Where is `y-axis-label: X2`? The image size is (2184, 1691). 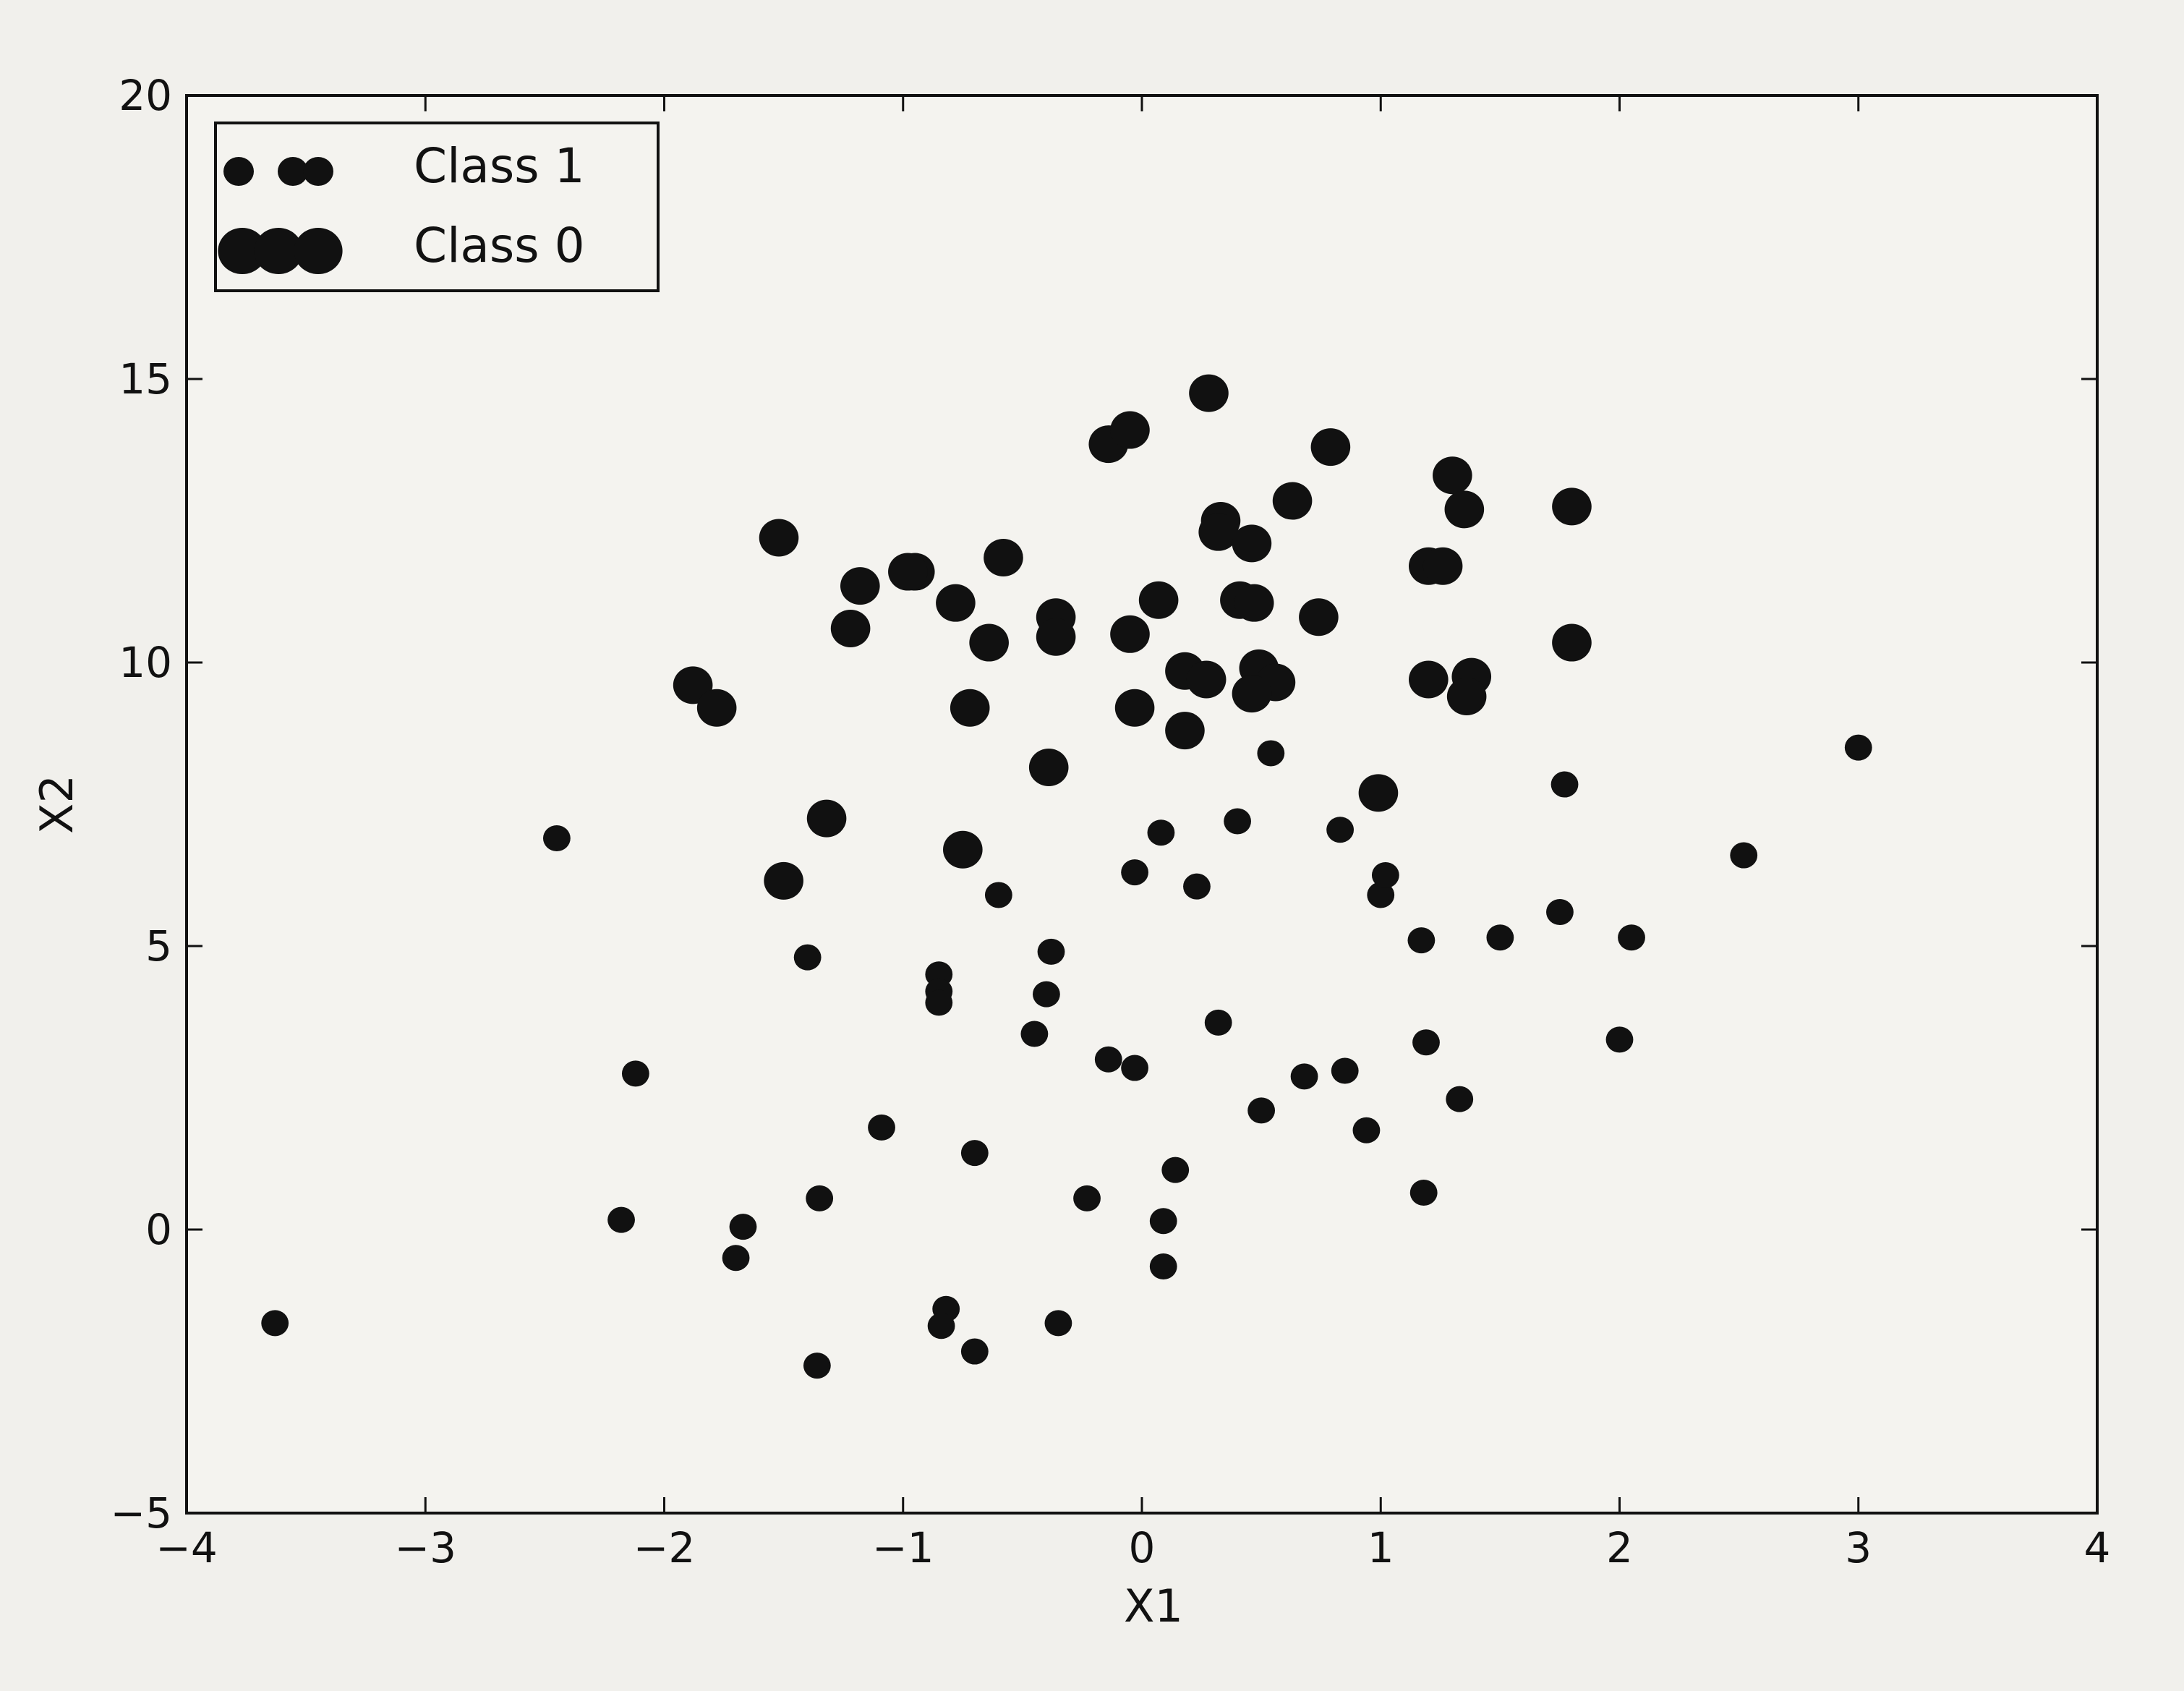 y-axis-label: X2 is located at coordinates (56, 804).